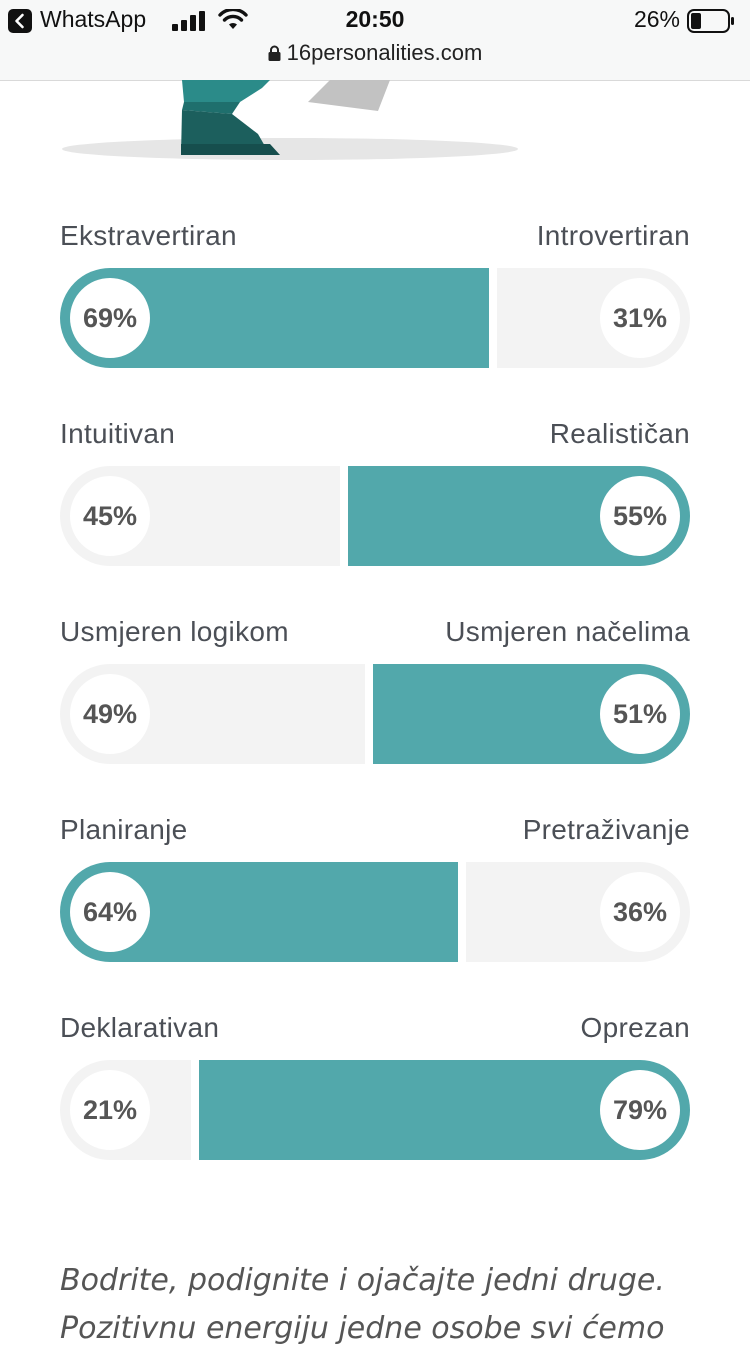  I want to click on trait-right-segment: 79%, so click(444, 1110).